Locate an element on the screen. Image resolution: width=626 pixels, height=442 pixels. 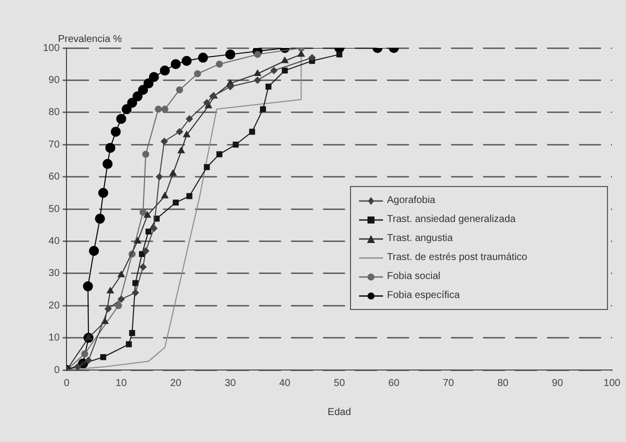
y-tick-label: 50 is located at coordinates (54, 209).